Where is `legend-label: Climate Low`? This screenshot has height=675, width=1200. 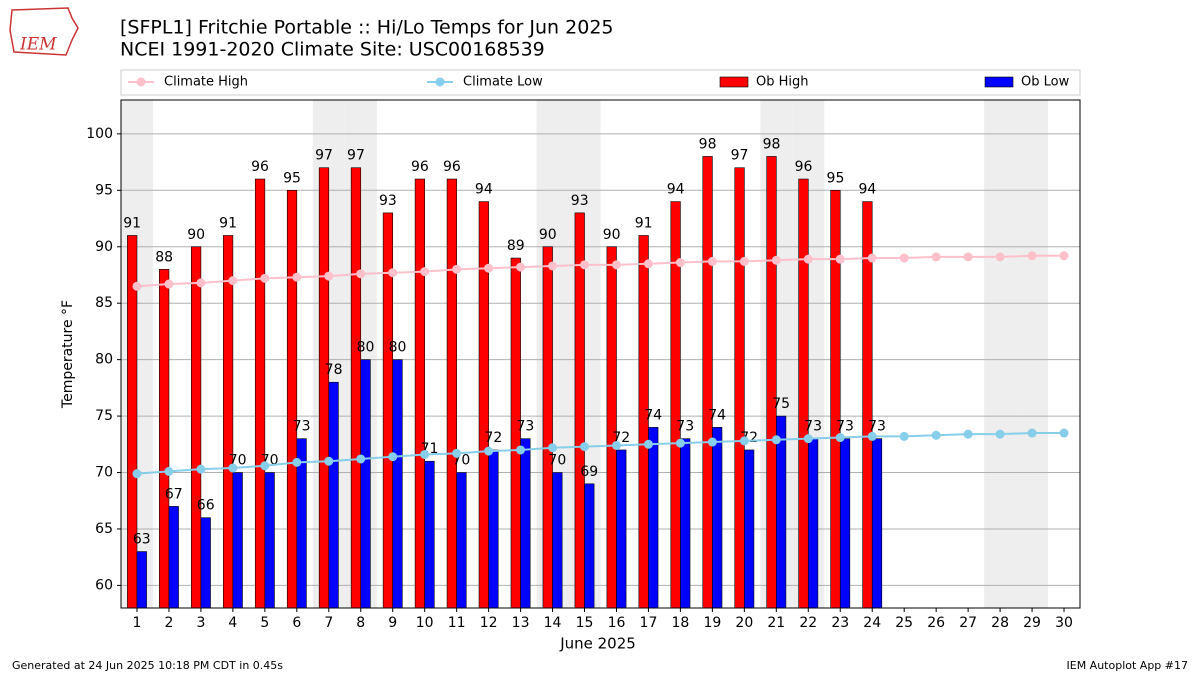
legend-label: Climate Low is located at coordinates (503, 82).